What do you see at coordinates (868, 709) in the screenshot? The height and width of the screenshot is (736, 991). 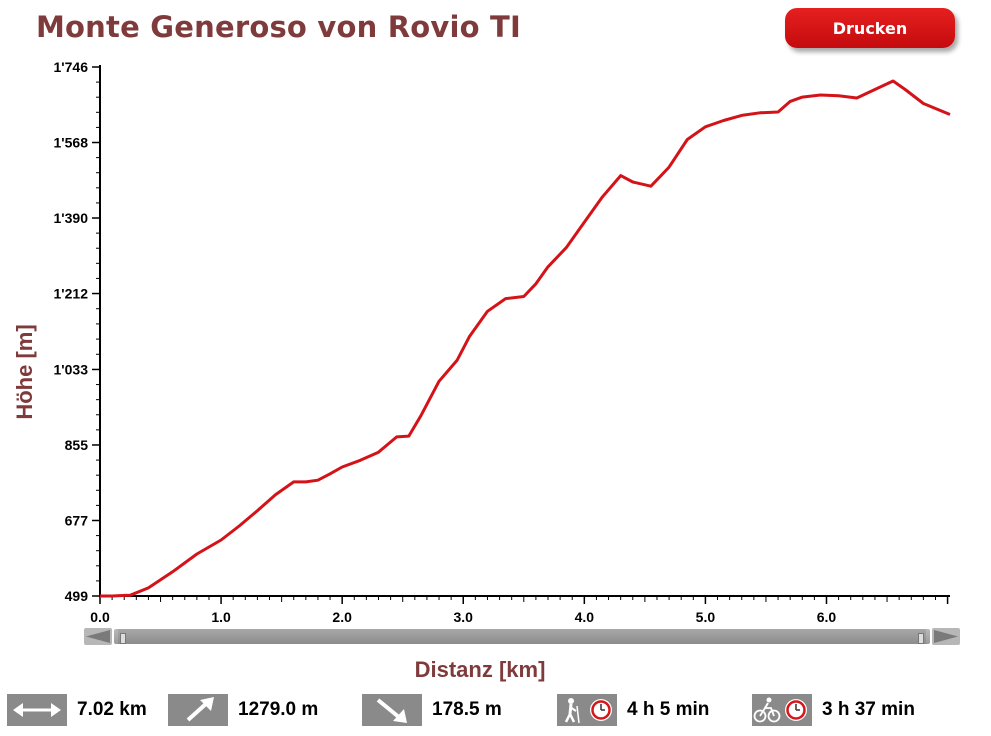 I see `biking-time-value: 3 h 37 min` at bounding box center [868, 709].